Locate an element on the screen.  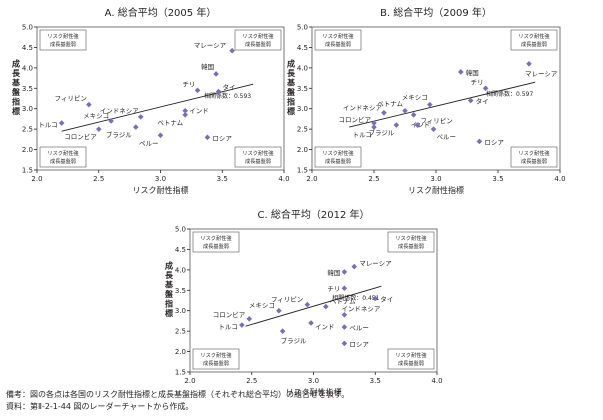
y-tick-label: 3.0 is located at coordinates (302, 109).